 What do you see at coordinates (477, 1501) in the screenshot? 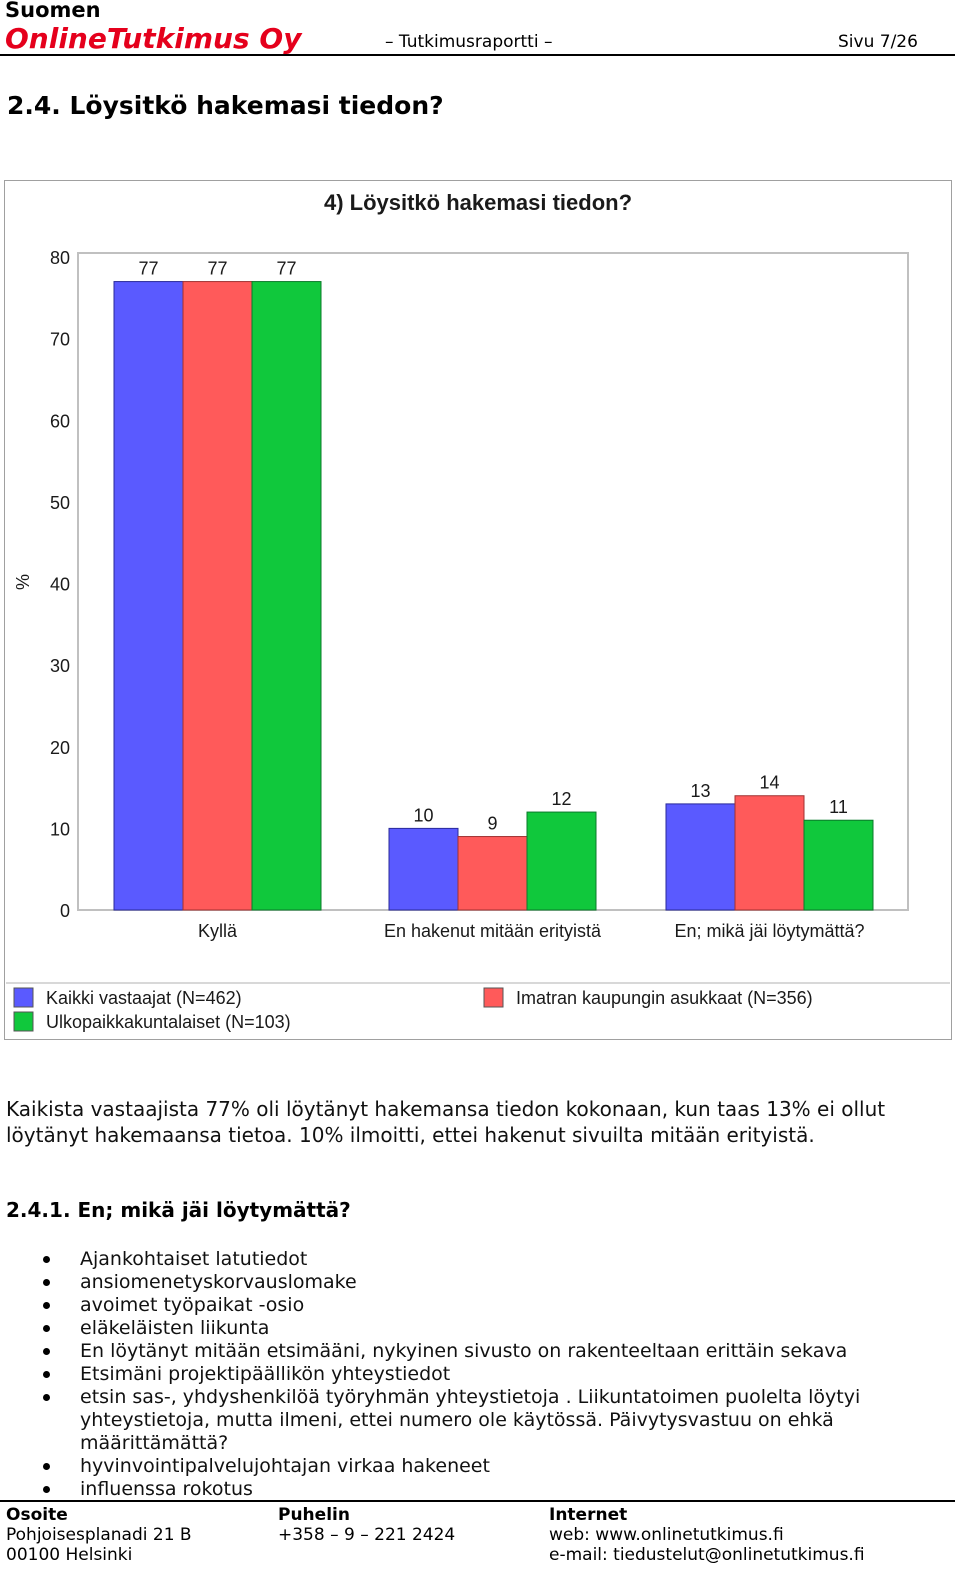
I see `footer-divider` at bounding box center [477, 1501].